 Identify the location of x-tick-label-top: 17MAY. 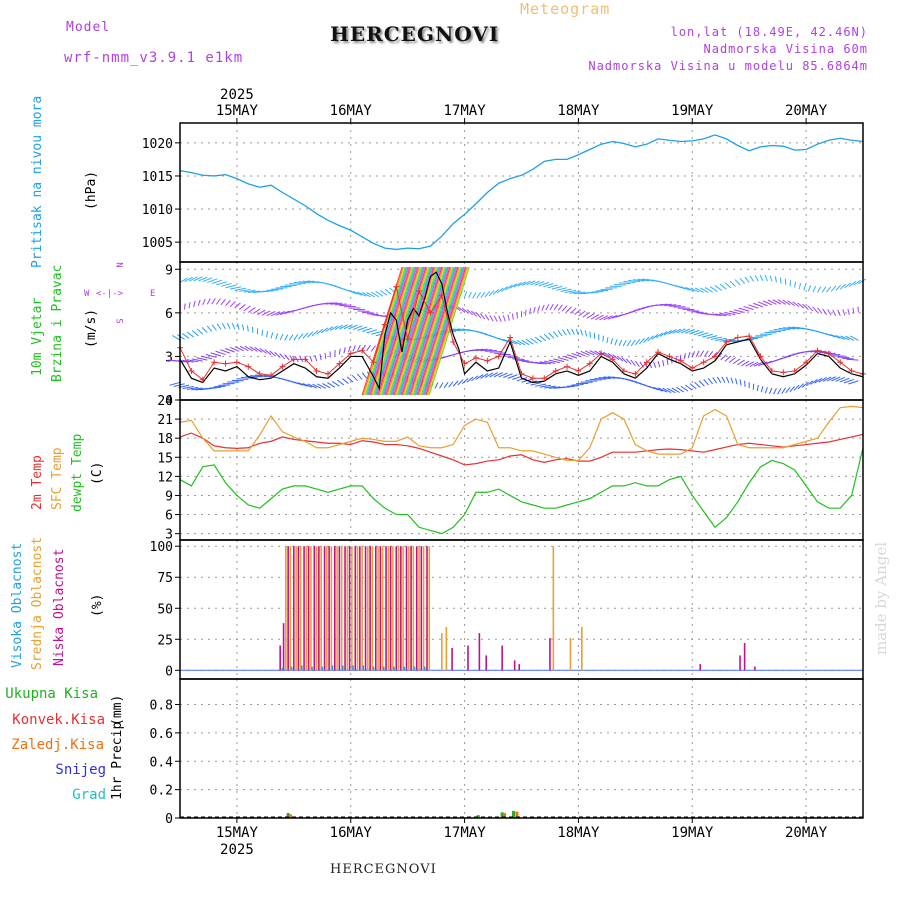
(465, 111).